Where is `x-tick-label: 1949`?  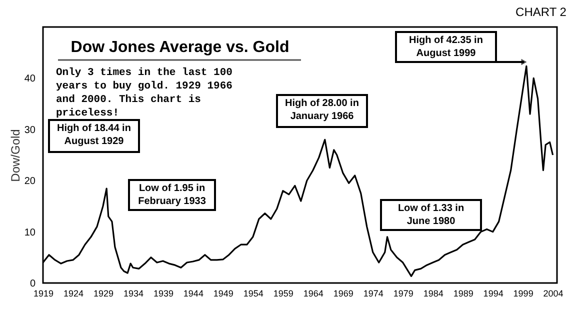
x-tick-label: 1949 is located at coordinates (223, 293).